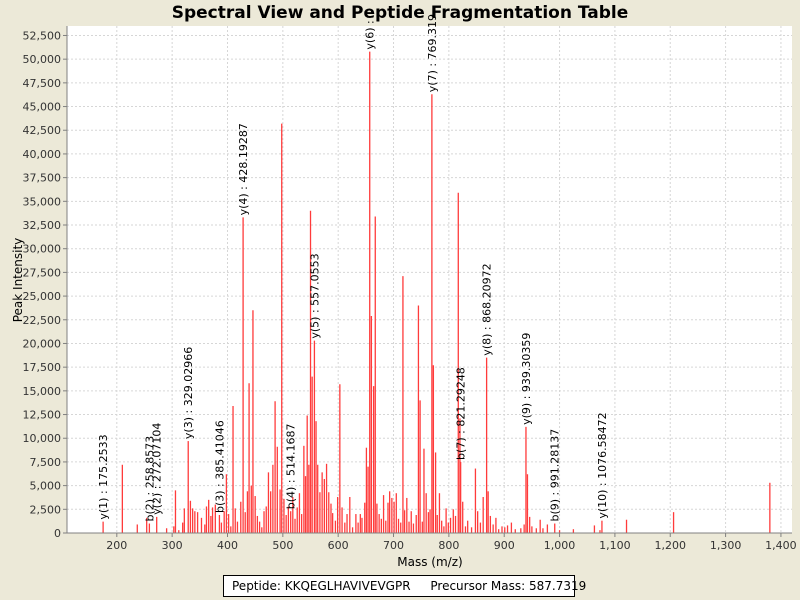  Describe the element at coordinates (42, 415) in the screenshot. I see `y-tick-label: 12,500` at that location.